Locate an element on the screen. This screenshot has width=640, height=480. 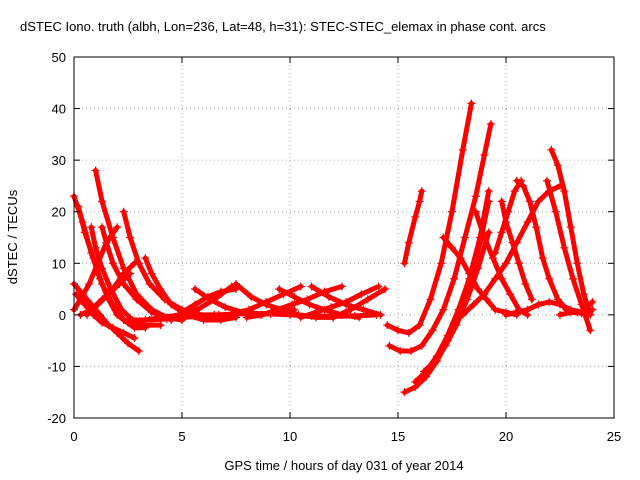
y-tick-label: -20 is located at coordinates (56, 418).